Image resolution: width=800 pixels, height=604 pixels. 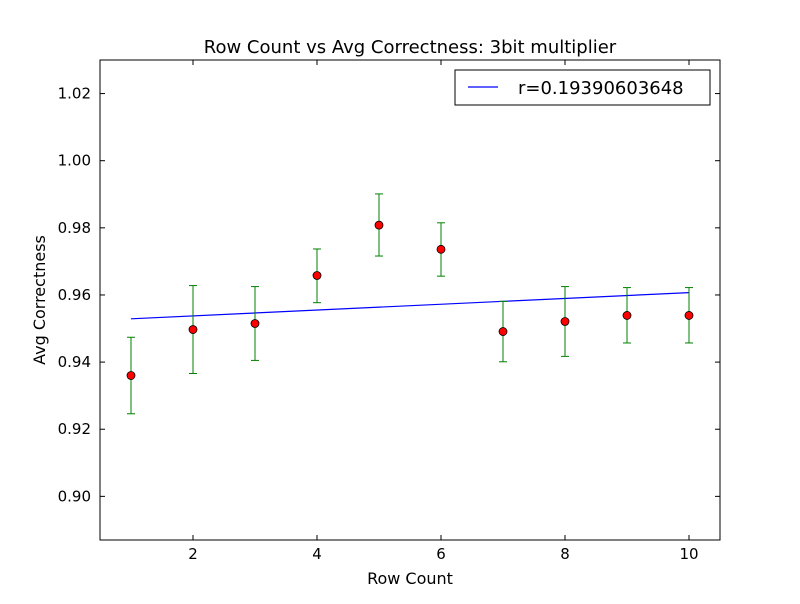 I want to click on y-tick-label: 0.98, so click(x=74, y=228).